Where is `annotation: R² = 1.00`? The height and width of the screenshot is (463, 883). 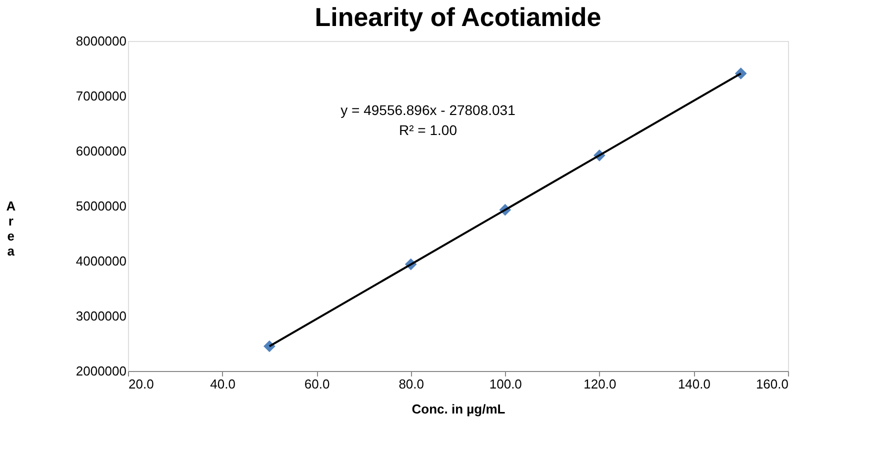 annotation: R² = 1.00 is located at coordinates (428, 130).